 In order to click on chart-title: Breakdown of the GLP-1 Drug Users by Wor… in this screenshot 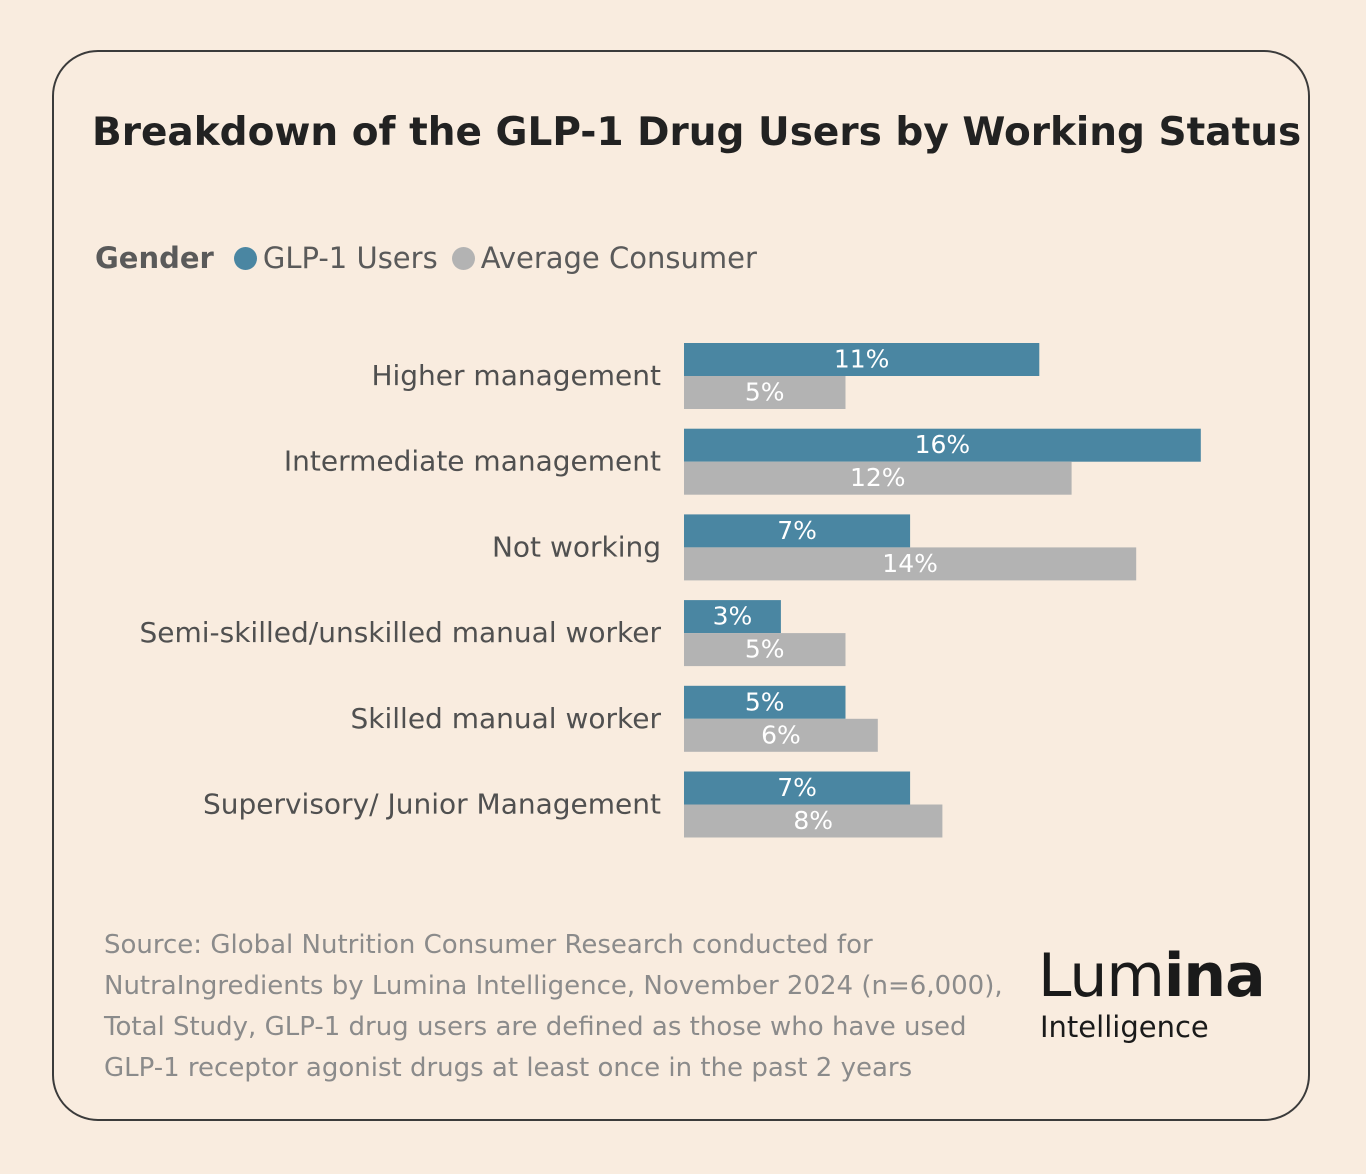, I will do `click(697, 132)`.